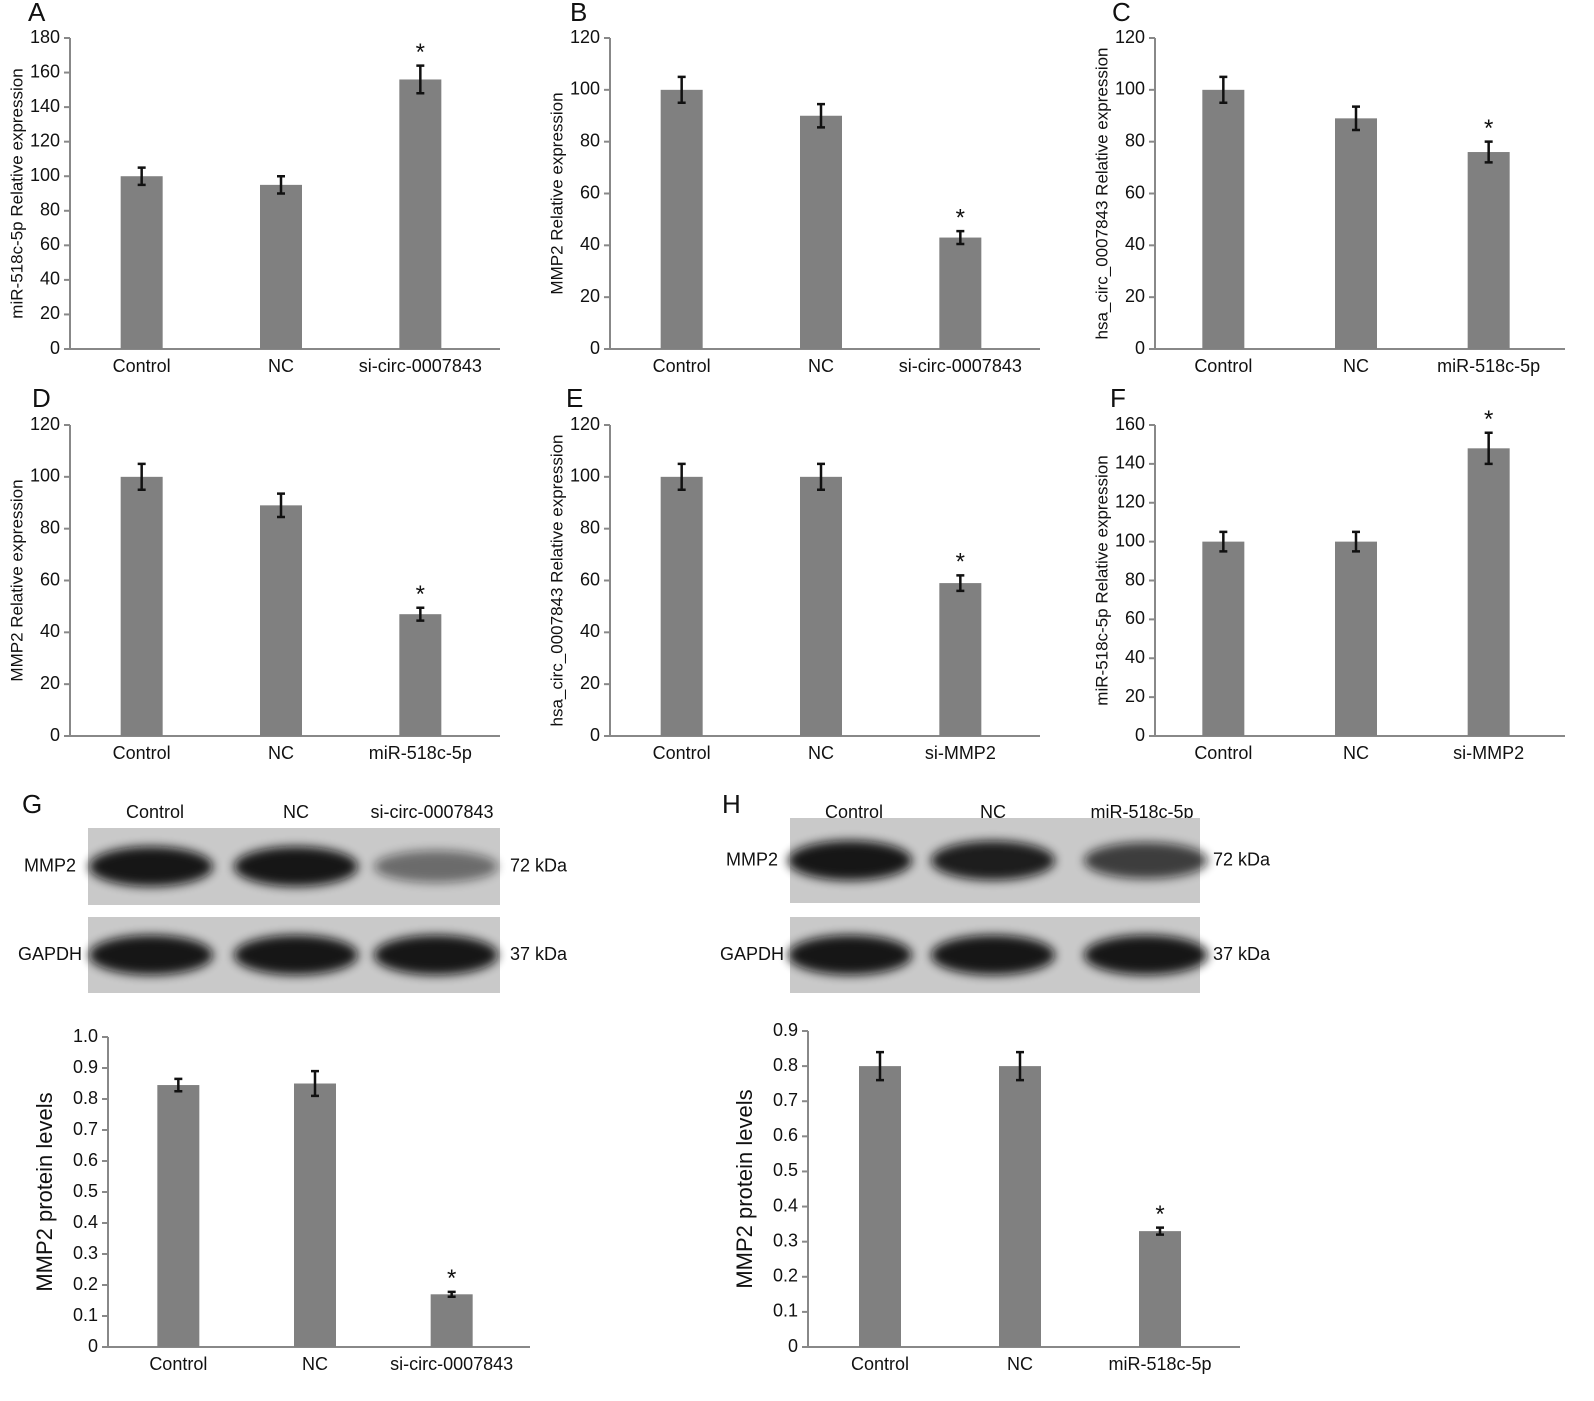 Image resolution: width=1594 pixels, height=1401 pixels. Describe the element at coordinates (1118, 398) in the screenshot. I see `panel-letter: F` at that location.